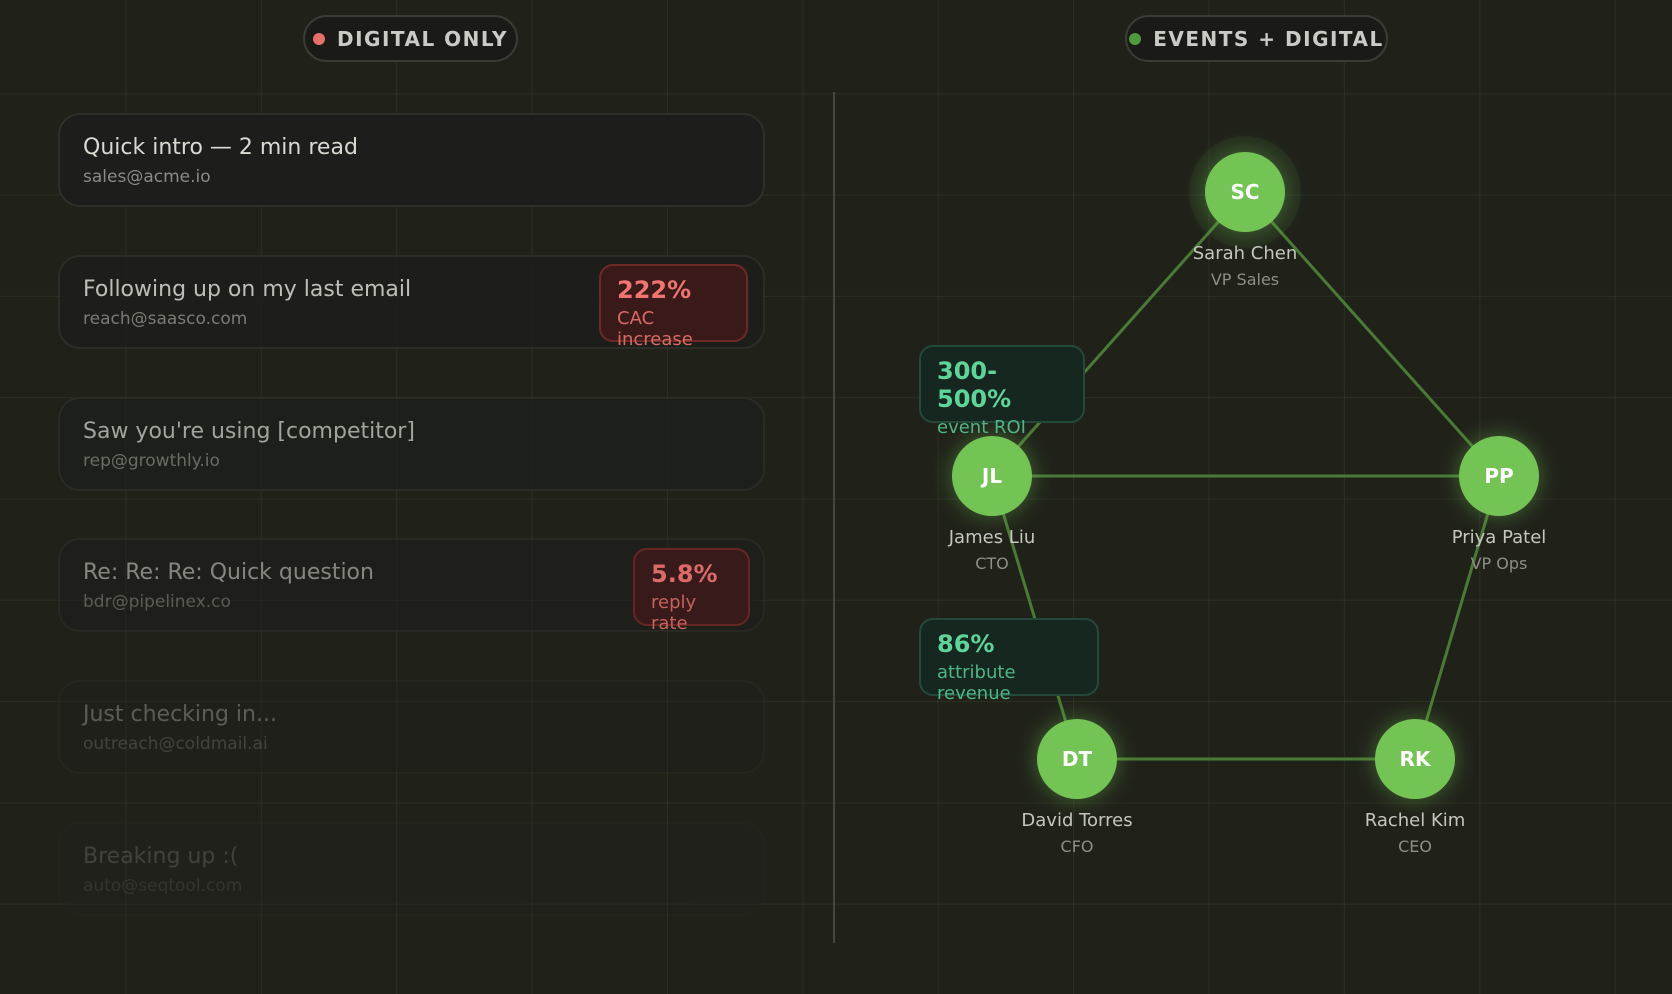  Describe the element at coordinates (654, 290) in the screenshot. I see `stat-value: 222%` at that location.